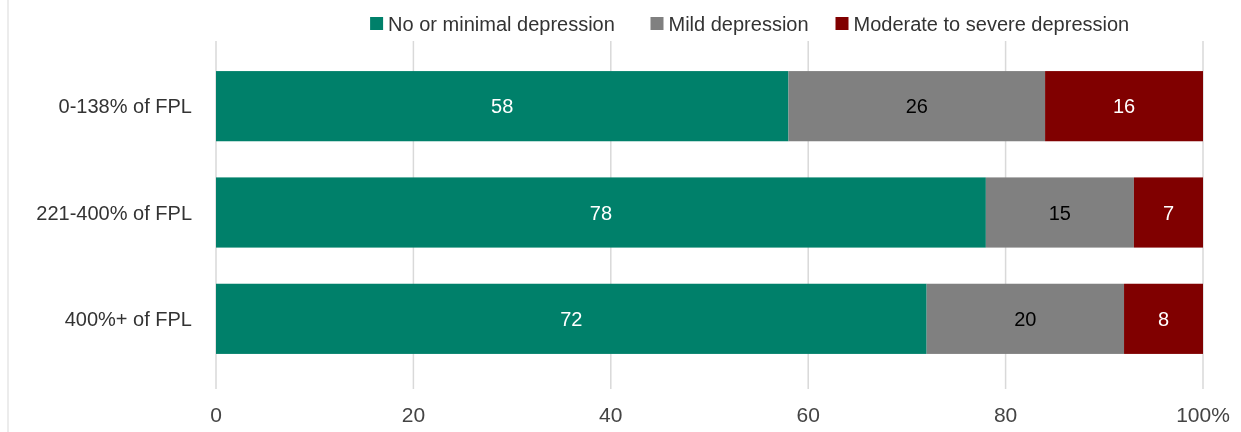 The width and height of the screenshot is (1241, 432). I want to click on data-label: 7, so click(1168, 212).